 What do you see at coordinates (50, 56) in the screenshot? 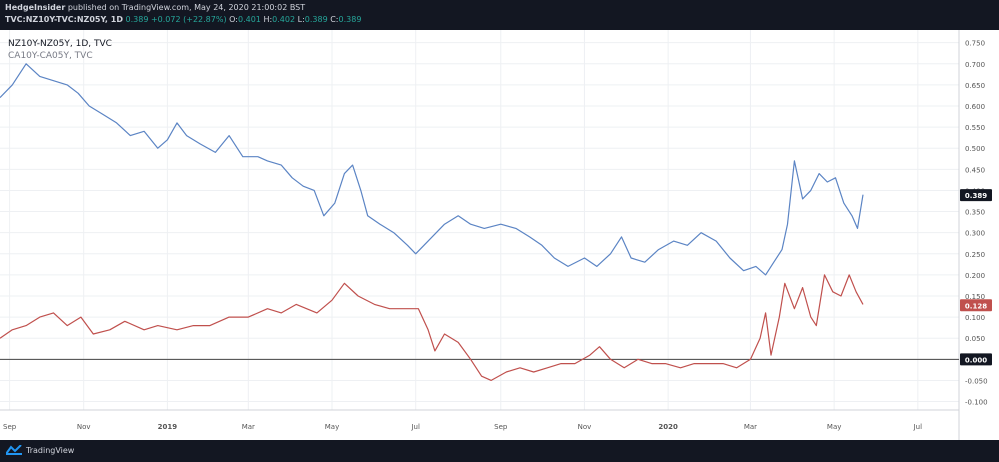
I see `legend-series-2: CA10Y-CA05Y, TVC` at bounding box center [50, 56].